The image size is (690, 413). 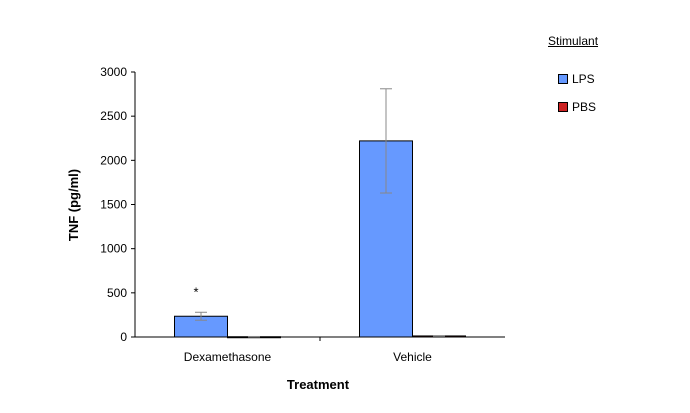 What do you see at coordinates (123, 337) in the screenshot?
I see `y-tick-label: 0` at bounding box center [123, 337].